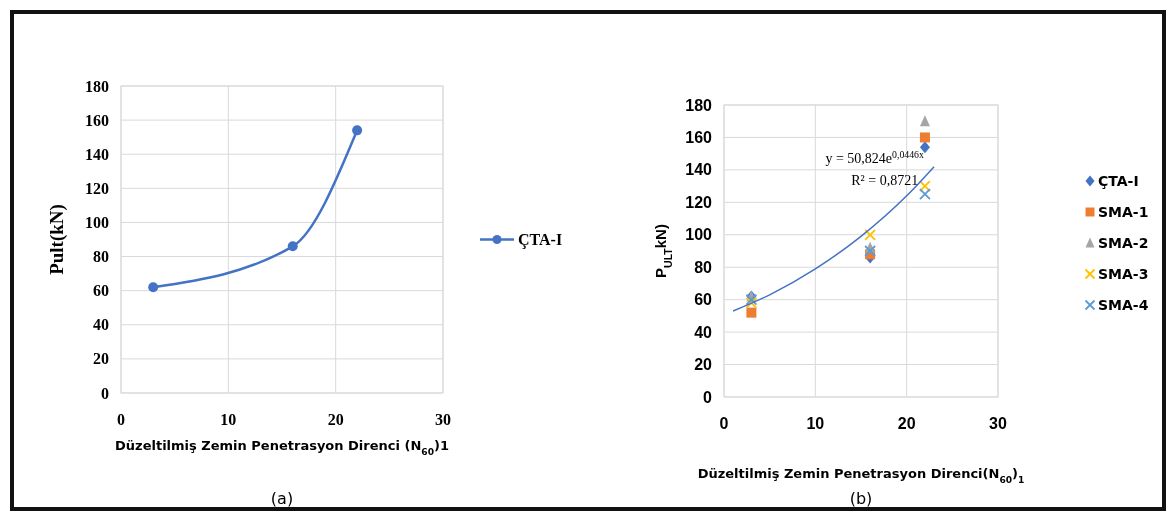  I want to click on legend-label: SMA-3, so click(1123, 273).